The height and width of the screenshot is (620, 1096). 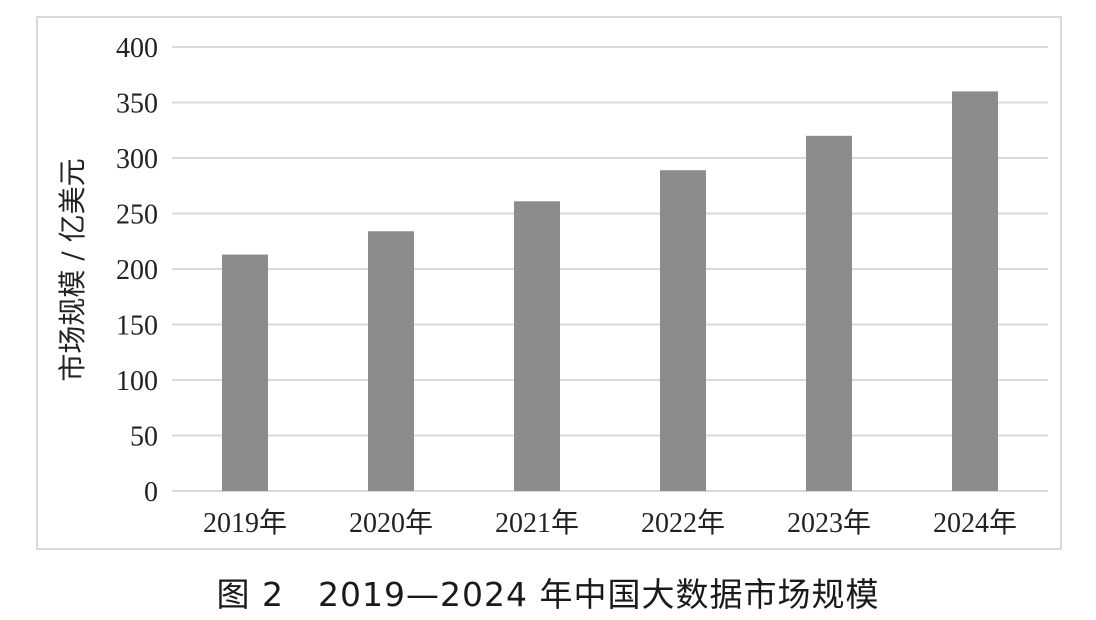 What do you see at coordinates (975, 291) in the screenshot?
I see `bar-2024年` at bounding box center [975, 291].